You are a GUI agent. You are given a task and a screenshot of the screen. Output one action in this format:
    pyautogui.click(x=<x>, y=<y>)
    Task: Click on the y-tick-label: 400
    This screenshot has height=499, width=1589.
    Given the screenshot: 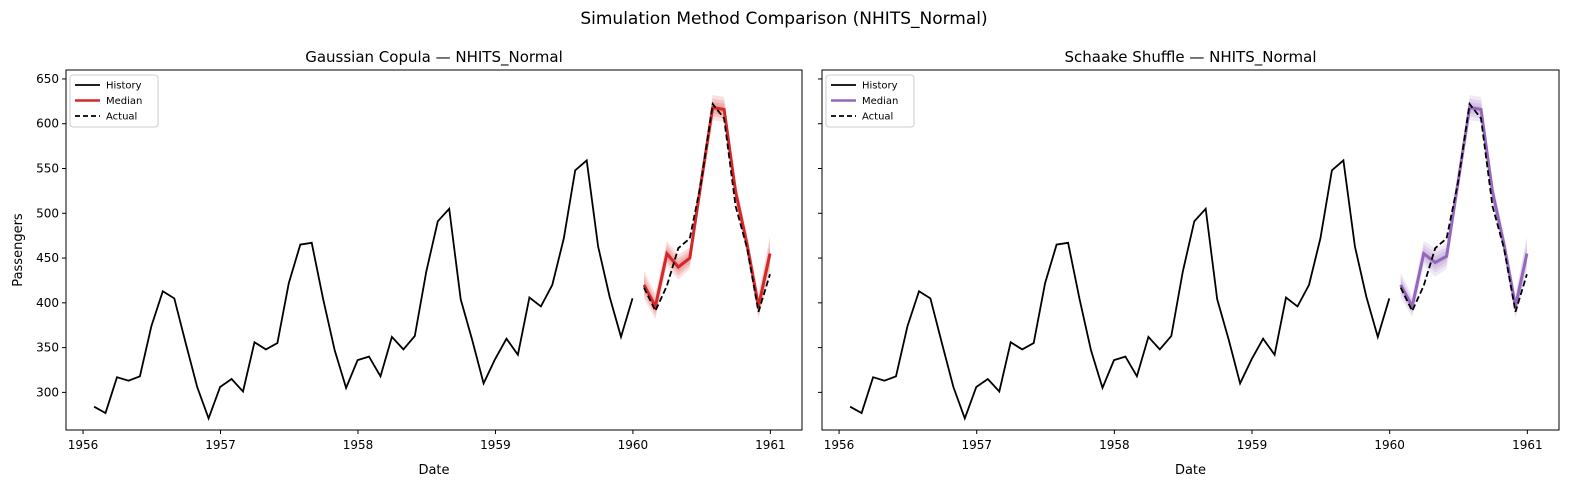 What is the action you would take?
    pyautogui.click(x=47, y=303)
    